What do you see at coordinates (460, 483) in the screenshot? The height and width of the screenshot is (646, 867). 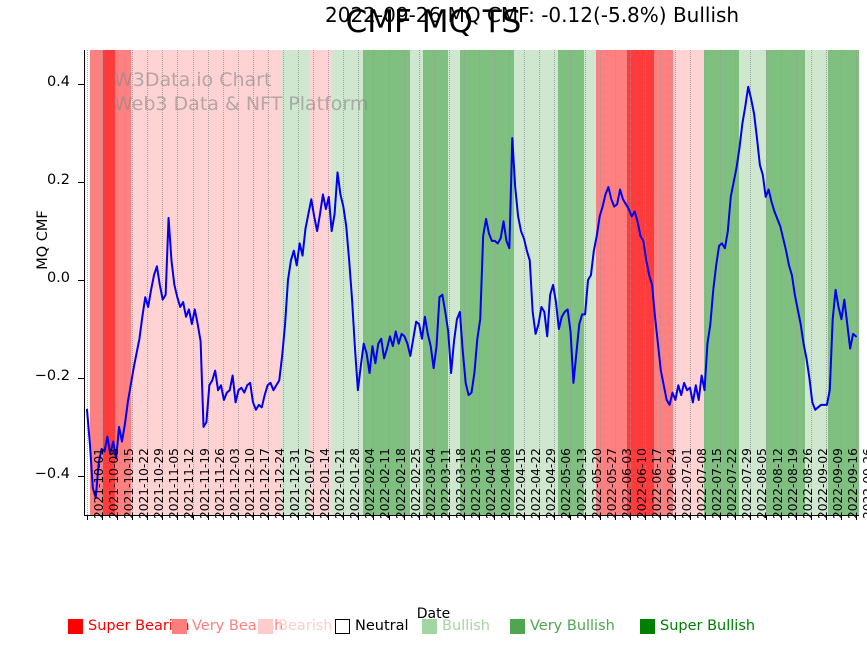 I see `x-tick-label: 2022-03-18` at bounding box center [460, 483].